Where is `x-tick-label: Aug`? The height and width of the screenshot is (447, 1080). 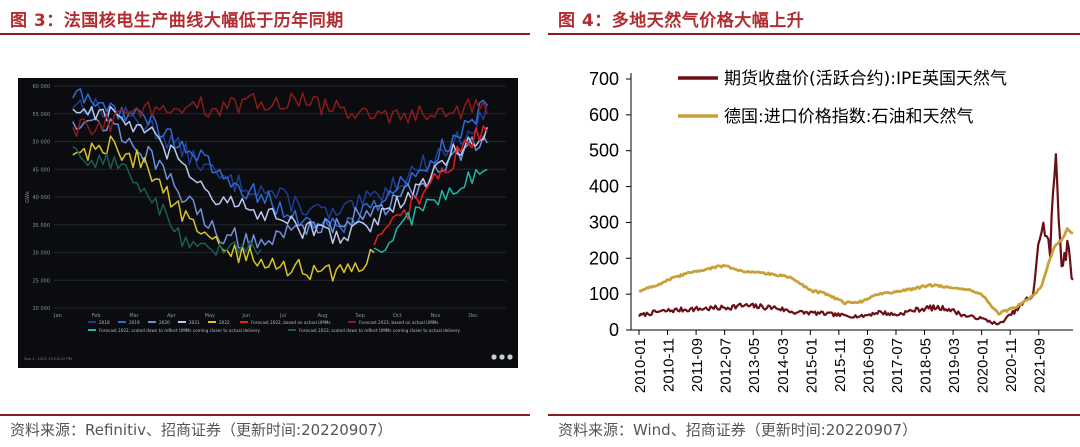
x-tick-label: Aug is located at coordinates (323, 316).